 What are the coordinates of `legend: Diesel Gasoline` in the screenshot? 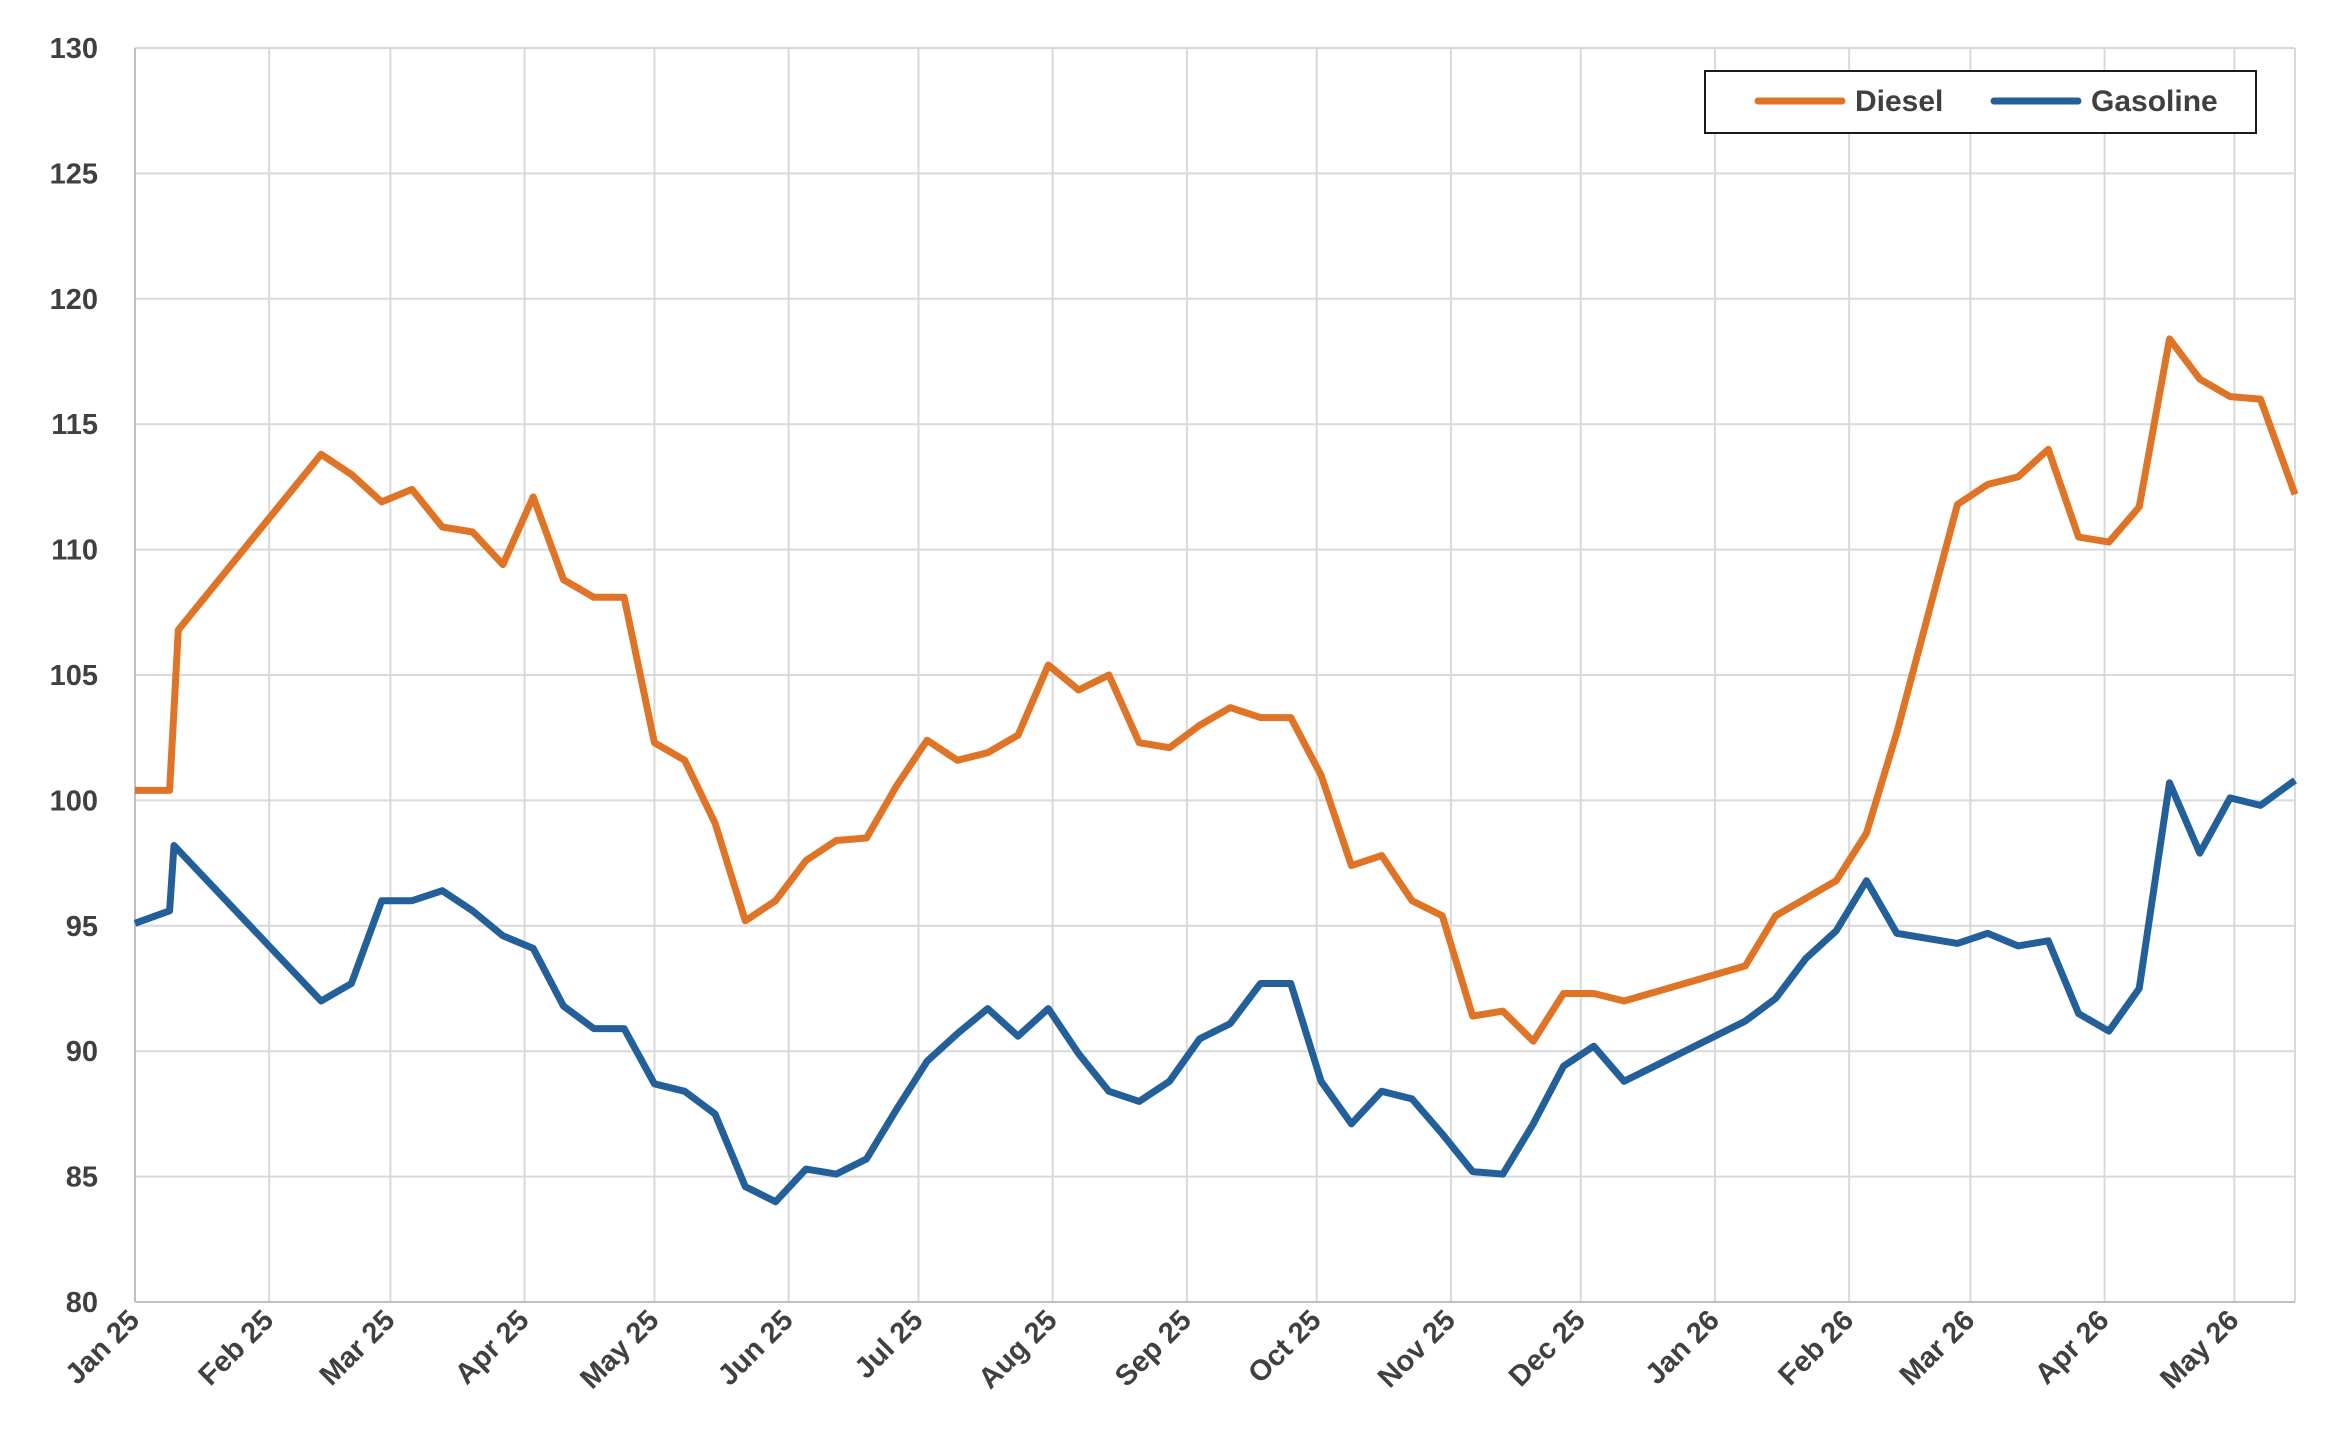 It's located at (1980, 102).